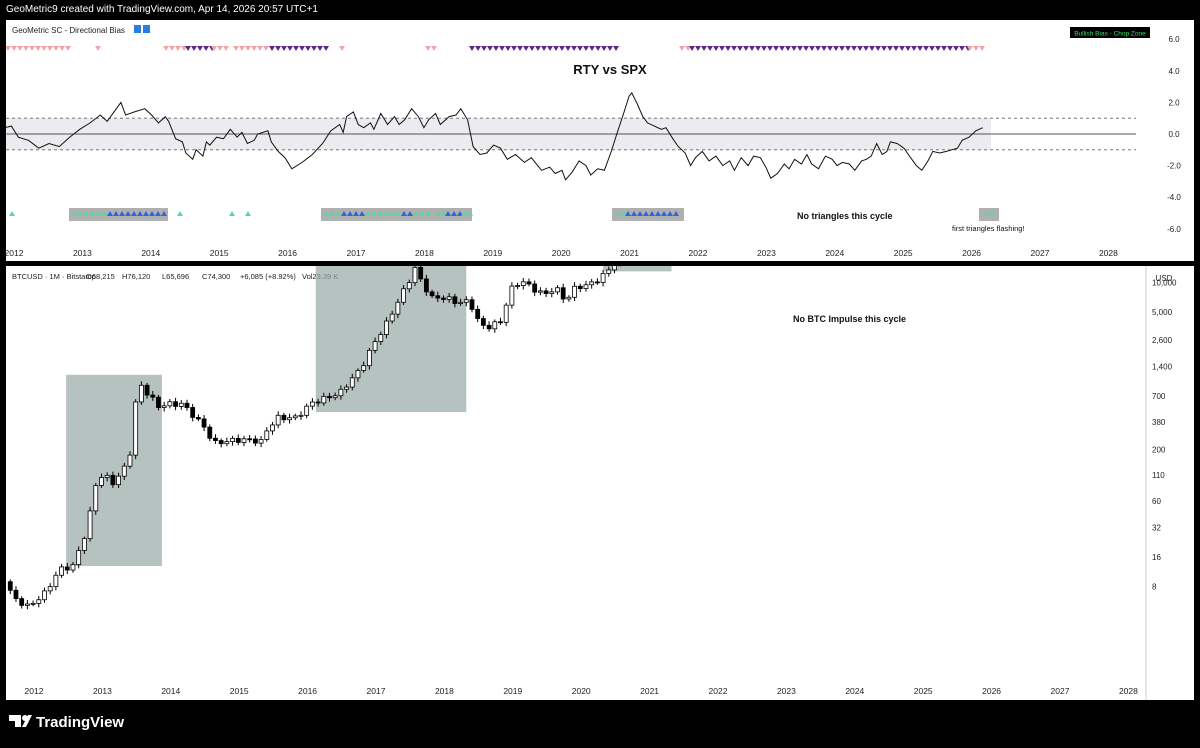 The width and height of the screenshot is (1200, 748). I want to click on y-tick-label: 0.0, so click(1174, 134).